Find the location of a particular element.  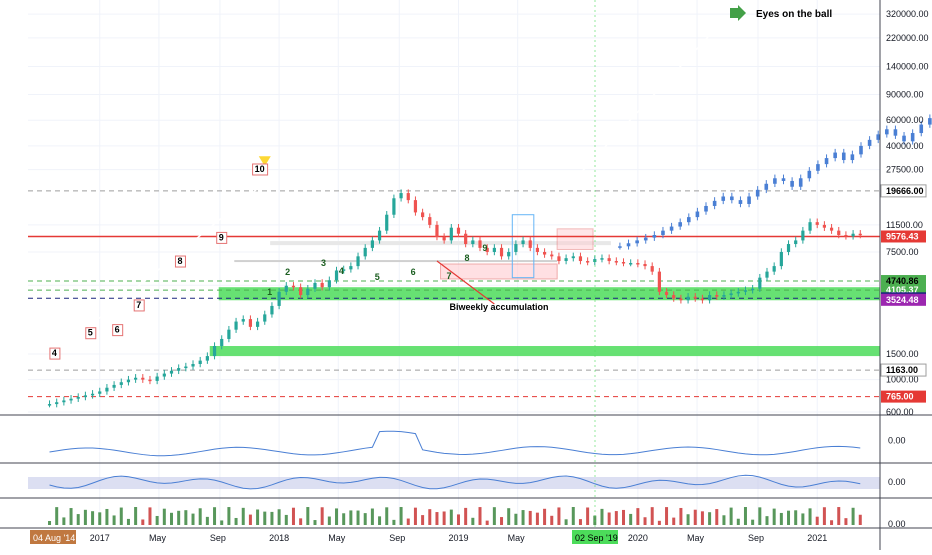

time-start-label: 04 Aug '14 is located at coordinates (54, 538).